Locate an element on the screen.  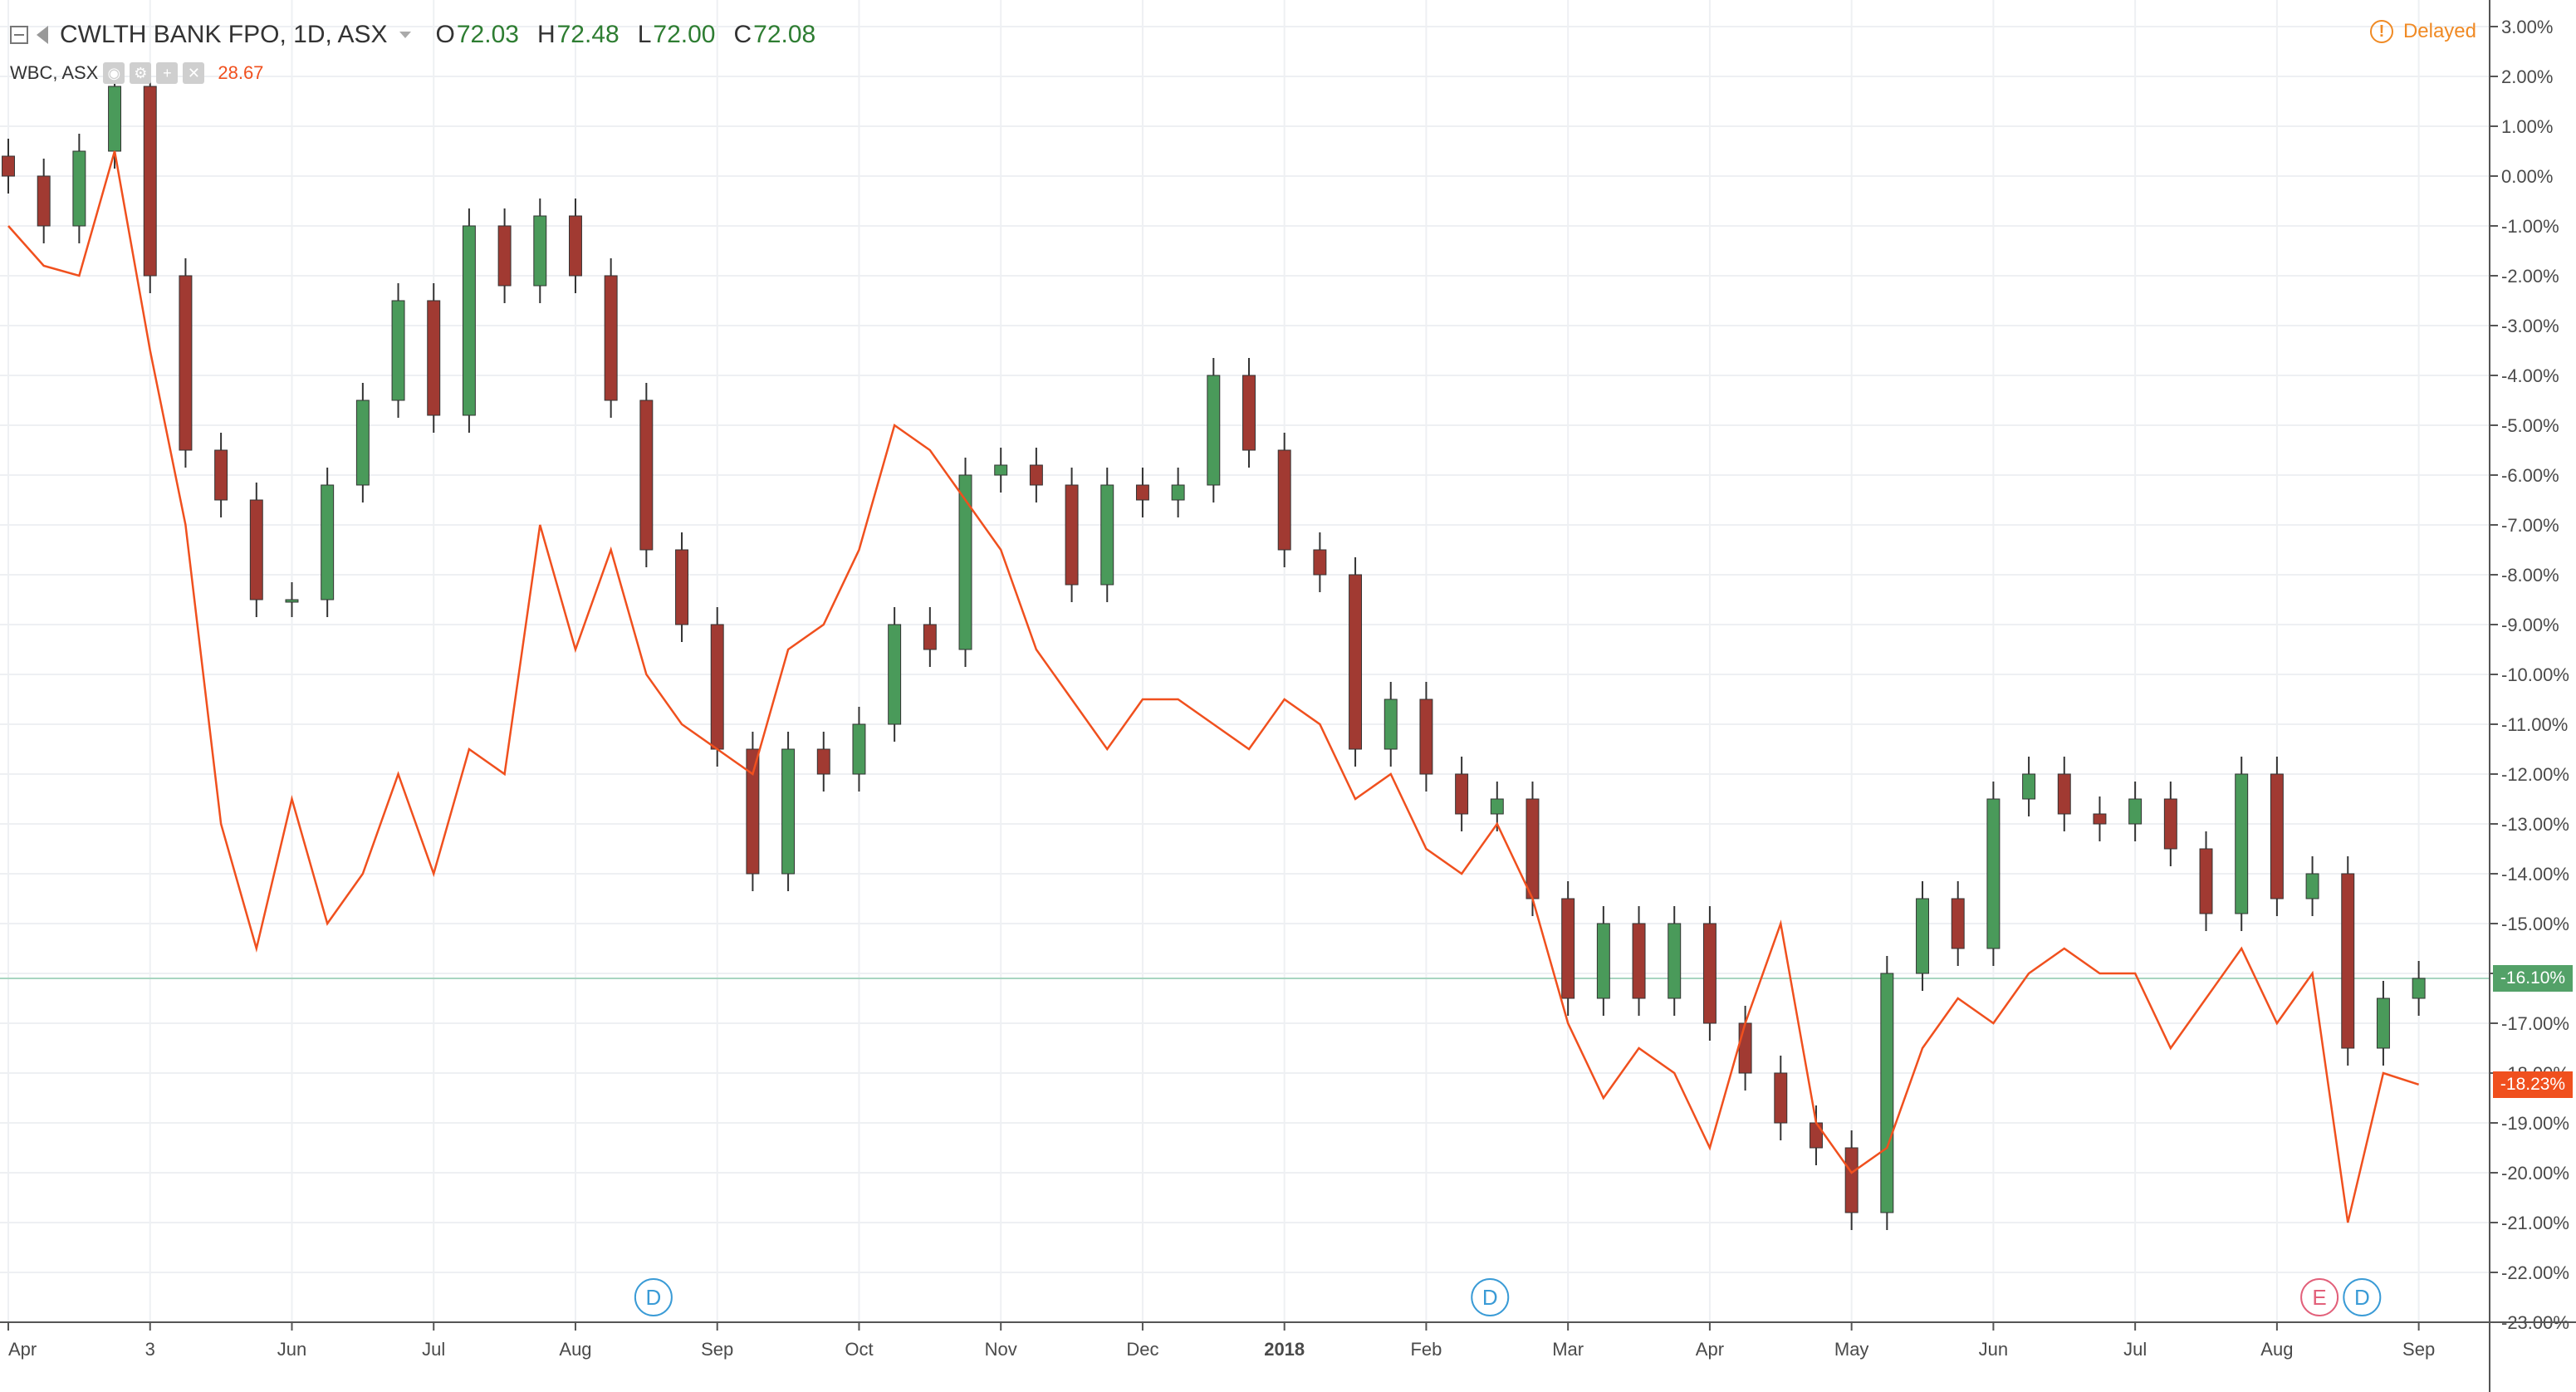
chevron-down-icon is located at coordinates (405, 35).